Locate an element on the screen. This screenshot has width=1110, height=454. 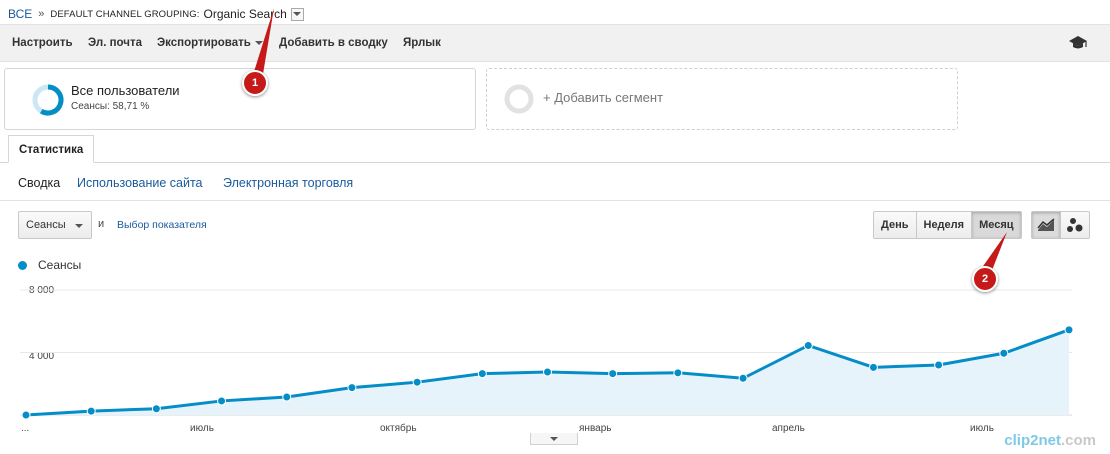
tab-statistics: Статистика is located at coordinates (51, 149).